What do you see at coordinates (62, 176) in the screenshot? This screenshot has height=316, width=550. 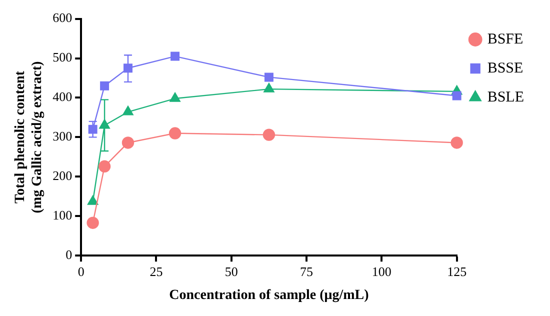 I see `y-tick-label: 200` at bounding box center [62, 176].